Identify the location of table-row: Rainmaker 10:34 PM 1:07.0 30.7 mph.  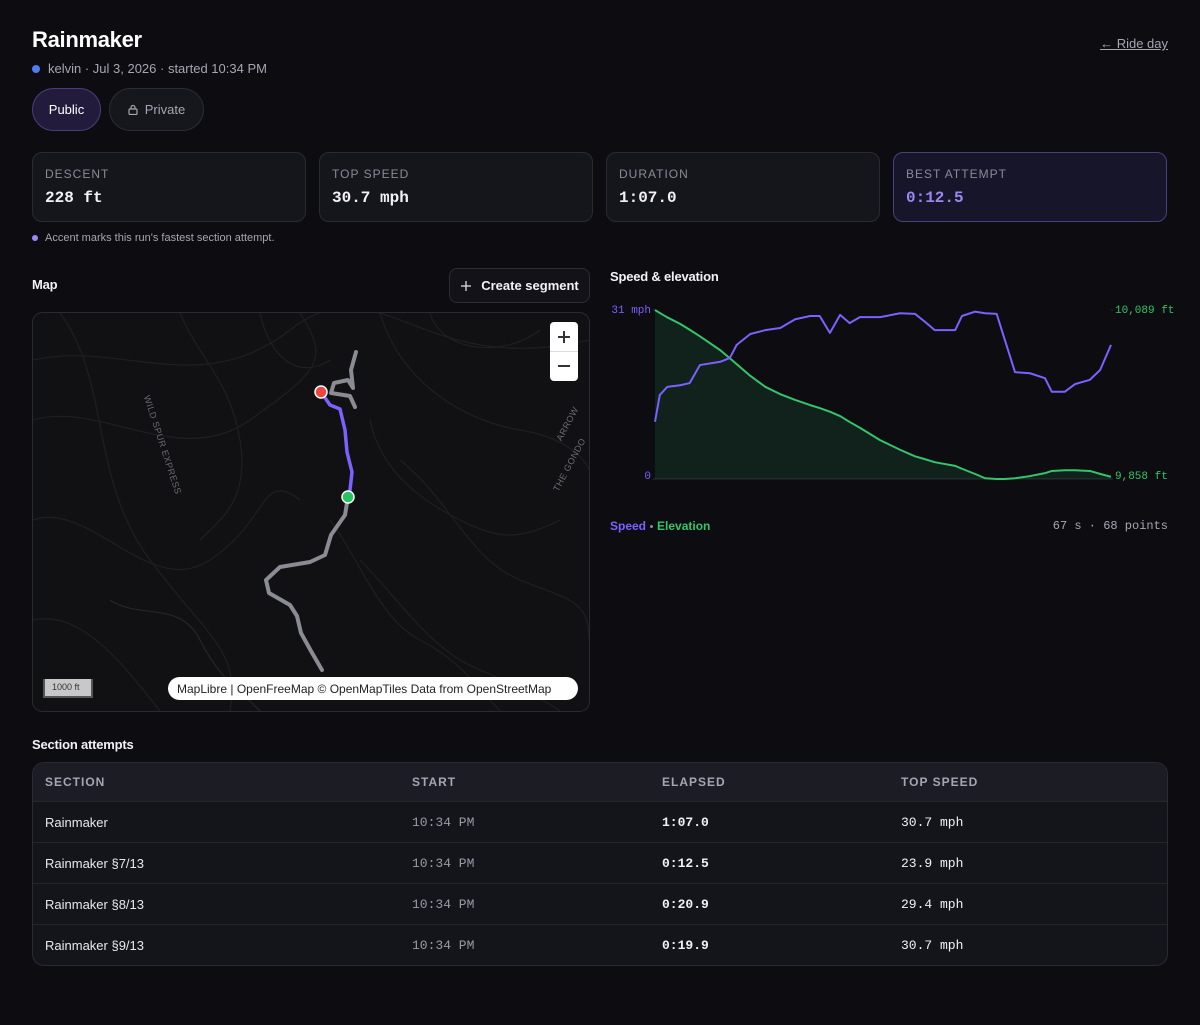
(600, 821).